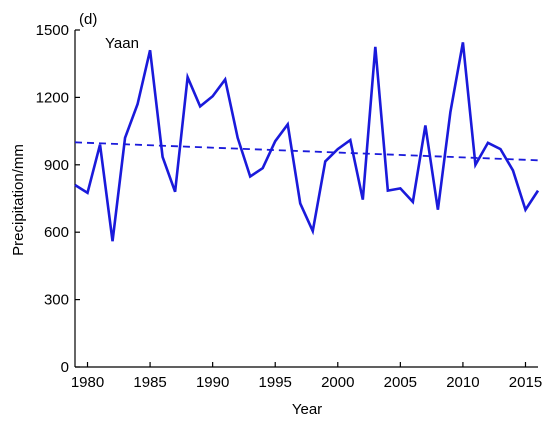 The image size is (550, 430). I want to click on x-tick-label: 1995, so click(275, 382).